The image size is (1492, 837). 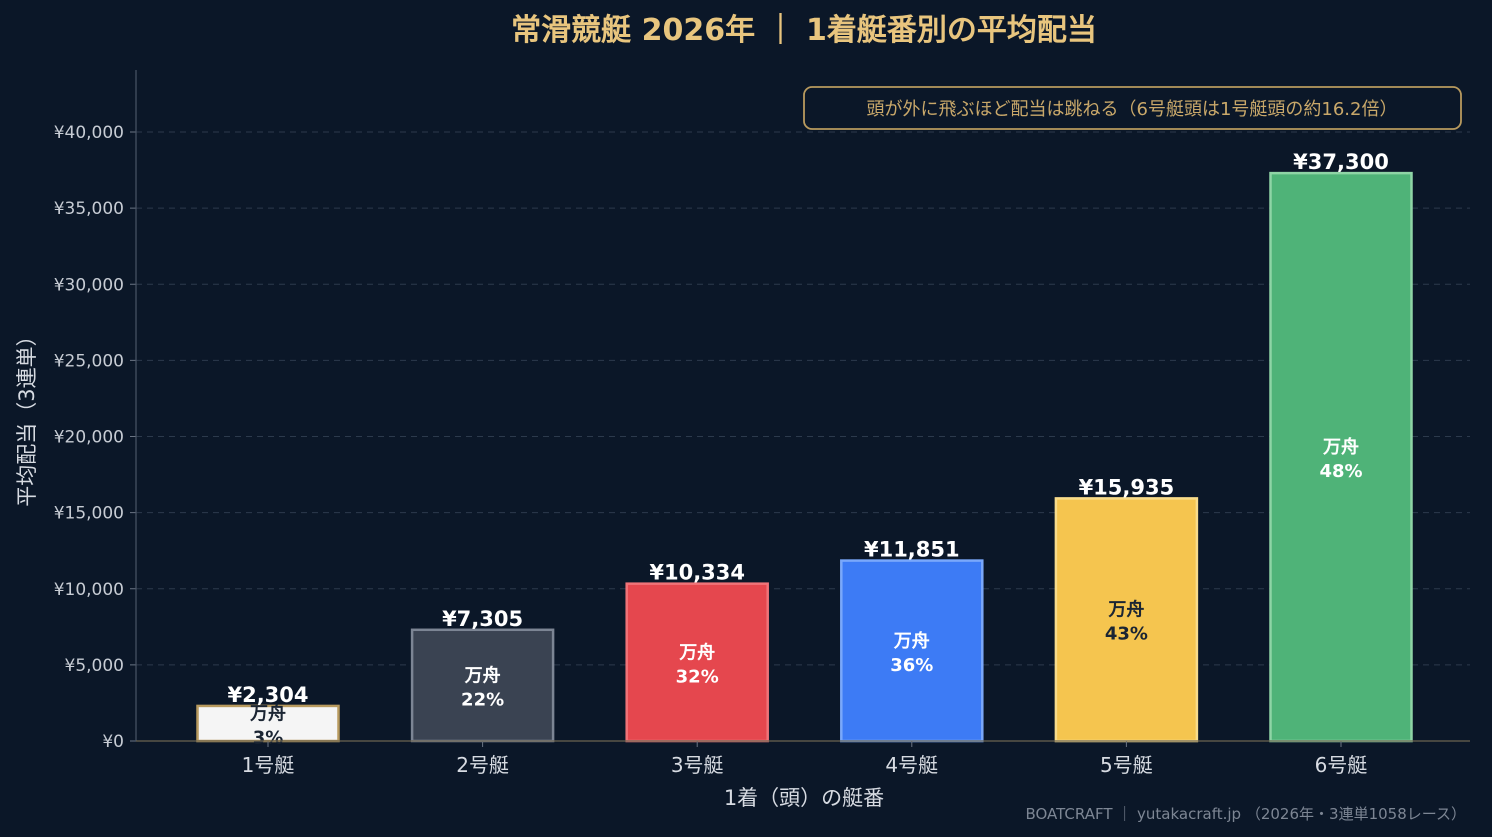 What do you see at coordinates (268, 737) in the screenshot?
I see `bar-manshu-rate: 3%` at bounding box center [268, 737].